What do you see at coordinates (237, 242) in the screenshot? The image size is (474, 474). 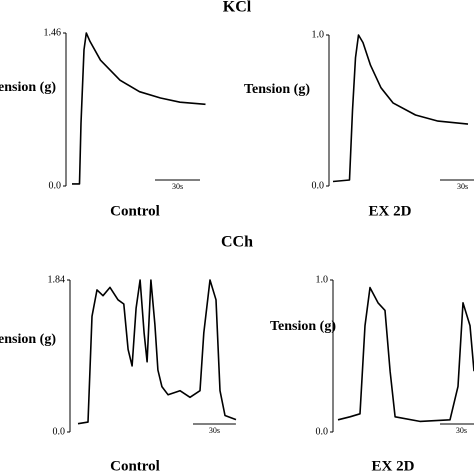 I see `section-title: CCh` at bounding box center [237, 242].